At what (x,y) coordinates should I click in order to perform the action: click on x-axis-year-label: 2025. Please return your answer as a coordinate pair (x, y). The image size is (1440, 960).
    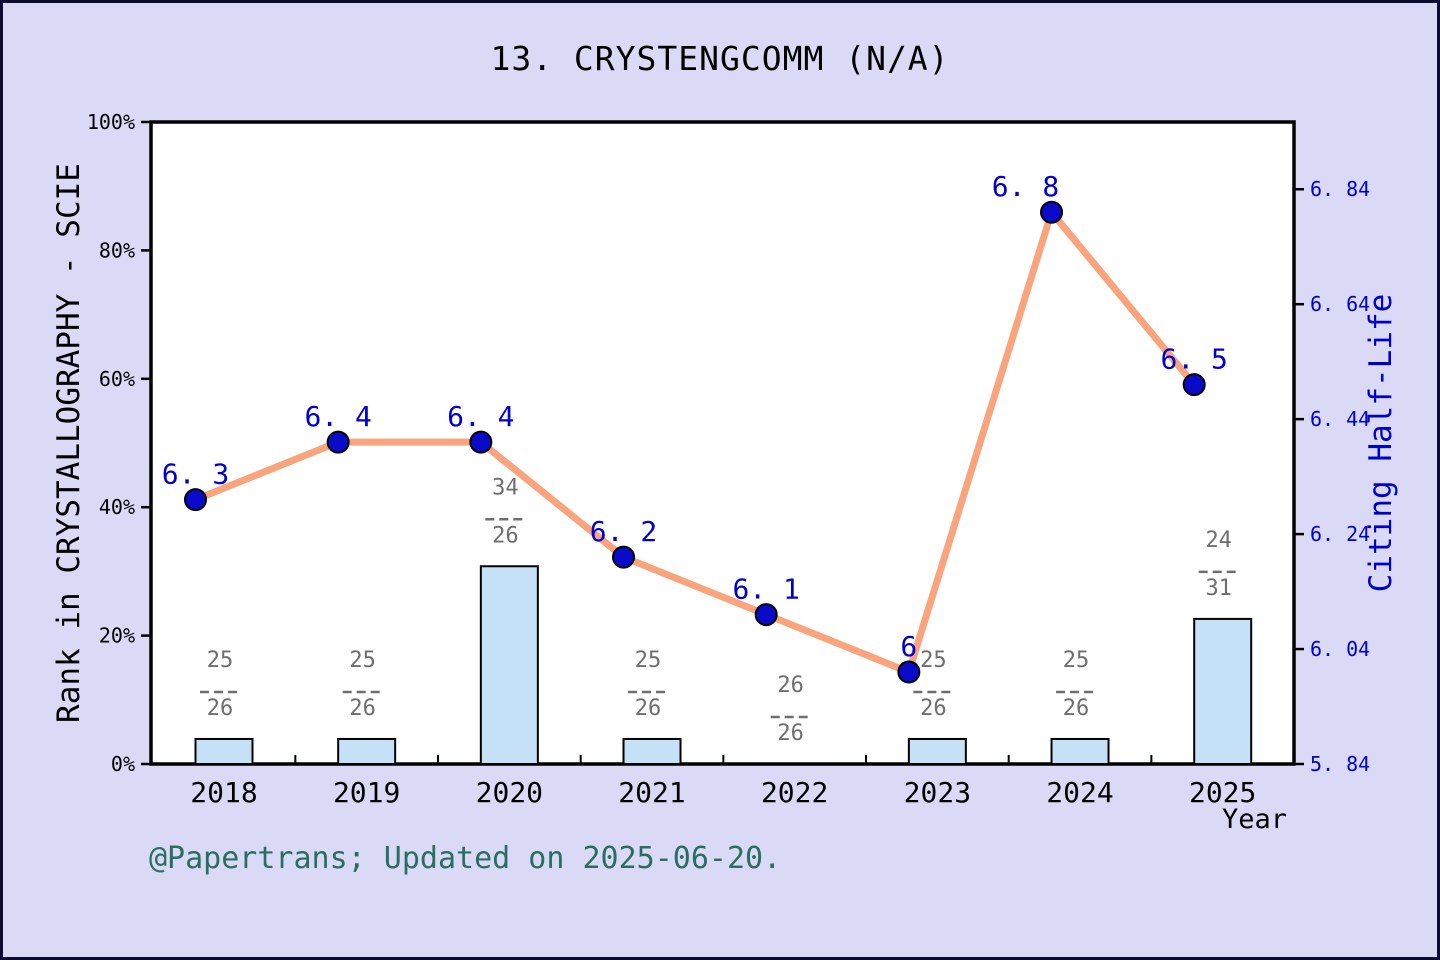
    Looking at the image, I should click on (1222, 792).